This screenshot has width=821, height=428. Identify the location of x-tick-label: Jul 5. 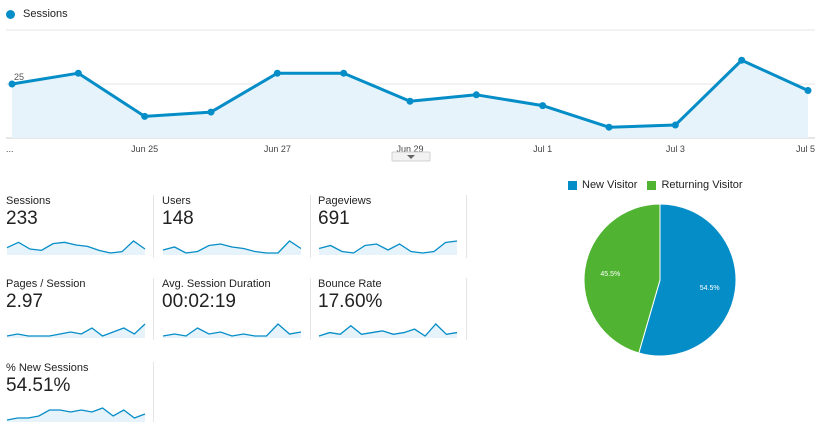
(805, 149).